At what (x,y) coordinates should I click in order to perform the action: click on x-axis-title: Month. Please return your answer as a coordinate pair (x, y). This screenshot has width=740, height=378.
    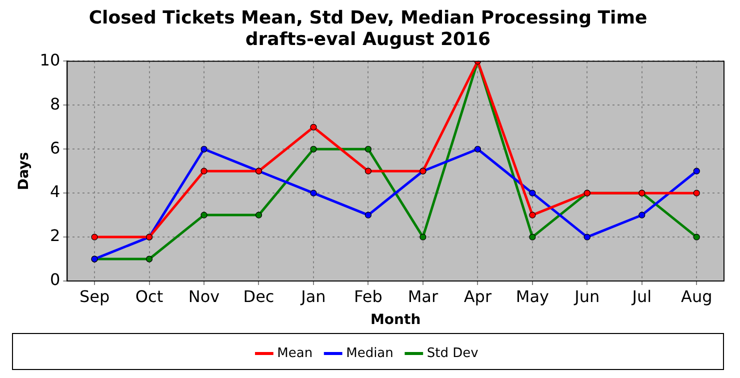
    Looking at the image, I should click on (395, 320).